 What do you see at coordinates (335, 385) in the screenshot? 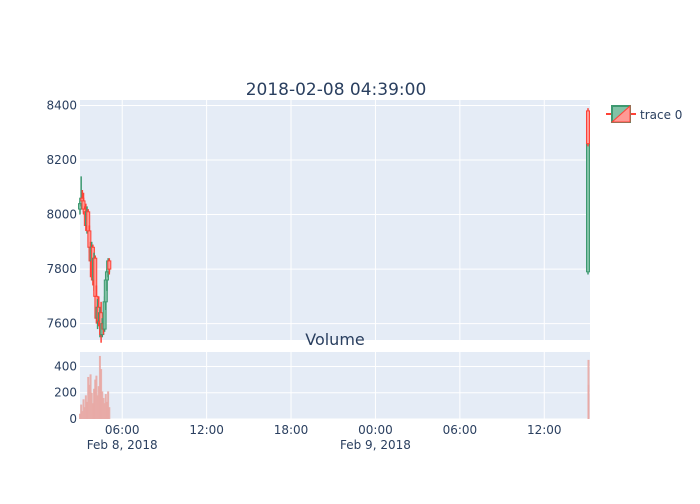
I see `volume-plot-area` at bounding box center [335, 385].